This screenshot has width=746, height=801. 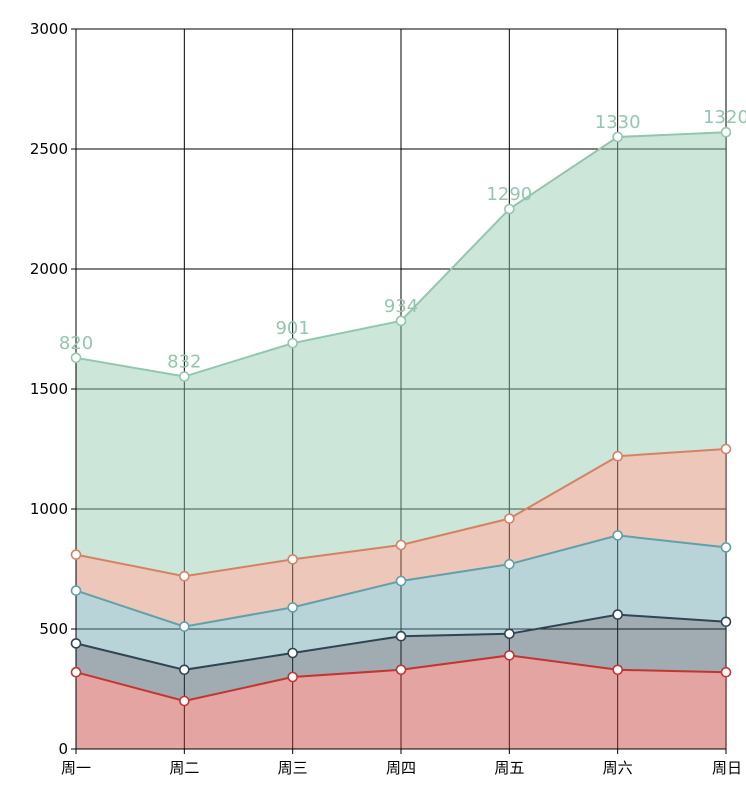 I want to click on x-tick-label: 周三, so click(x=293, y=768).